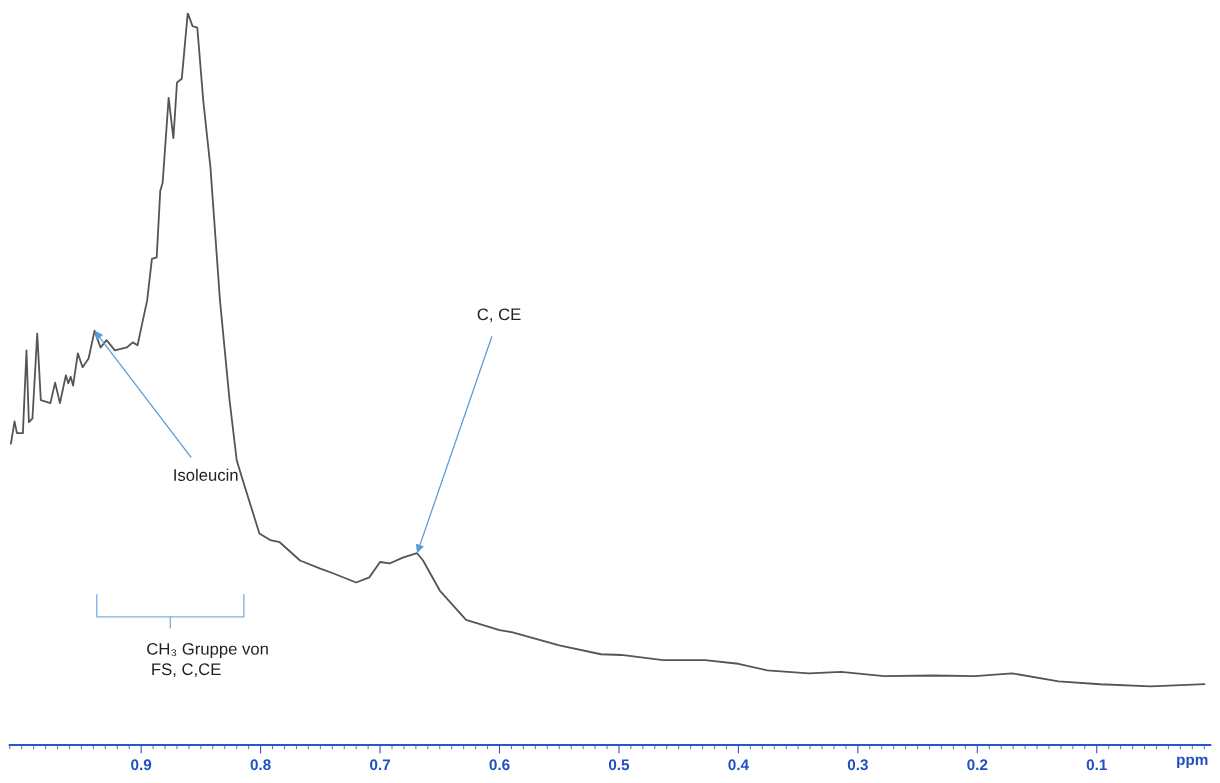 This screenshot has height=783, width=1220. I want to click on x-tick-label: 0.9, so click(141, 765).